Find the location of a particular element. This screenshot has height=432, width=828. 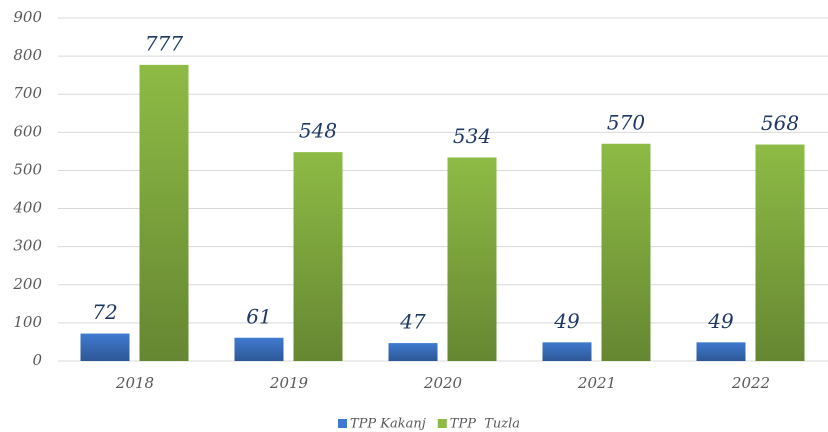

y-tick-label: 700 is located at coordinates (27, 93).